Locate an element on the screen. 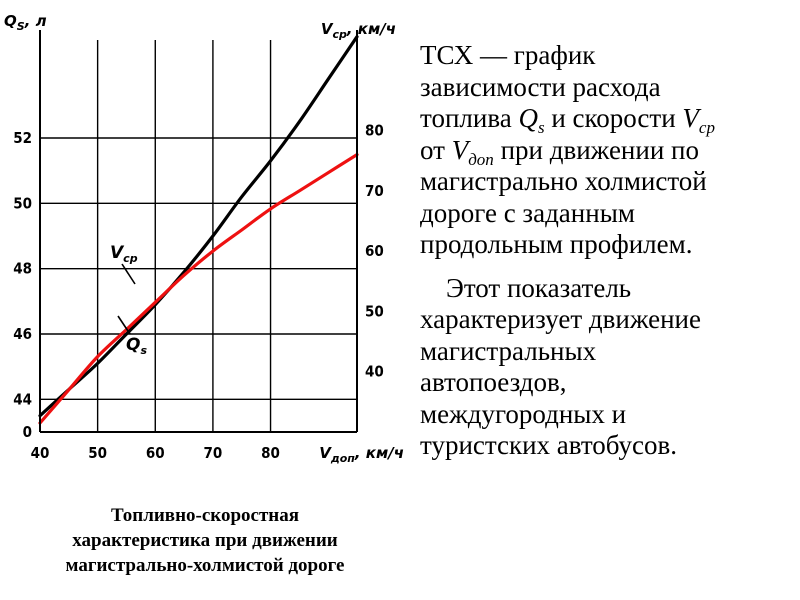  y-right-axis-title-unit: , км/ч is located at coordinates (371, 29).